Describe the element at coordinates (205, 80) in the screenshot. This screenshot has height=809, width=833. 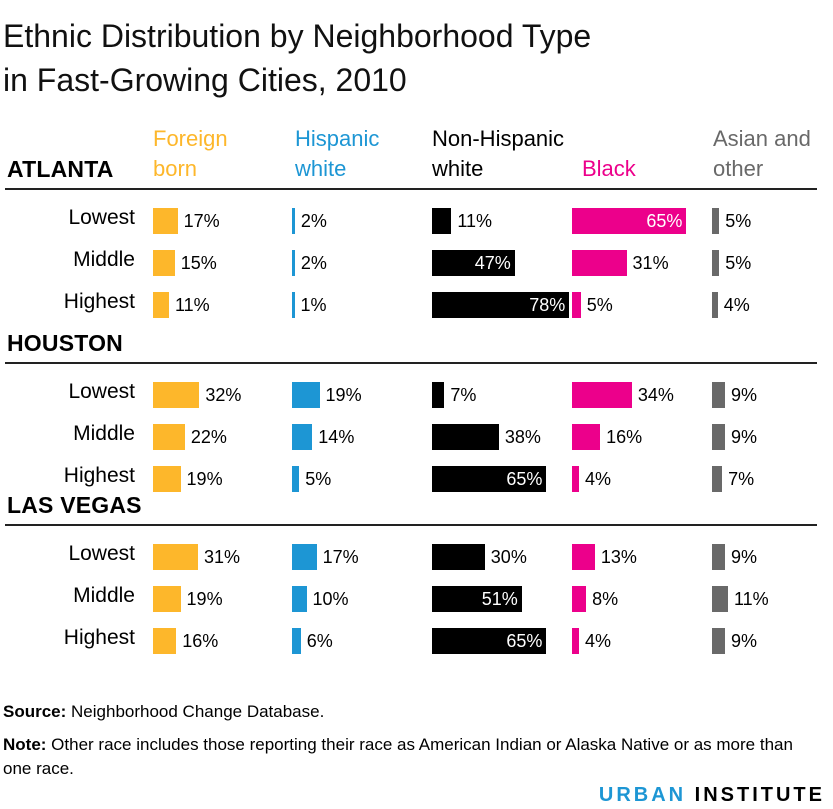
I see `title-line-2: in Fast-Growing Cities, 2010` at that location.